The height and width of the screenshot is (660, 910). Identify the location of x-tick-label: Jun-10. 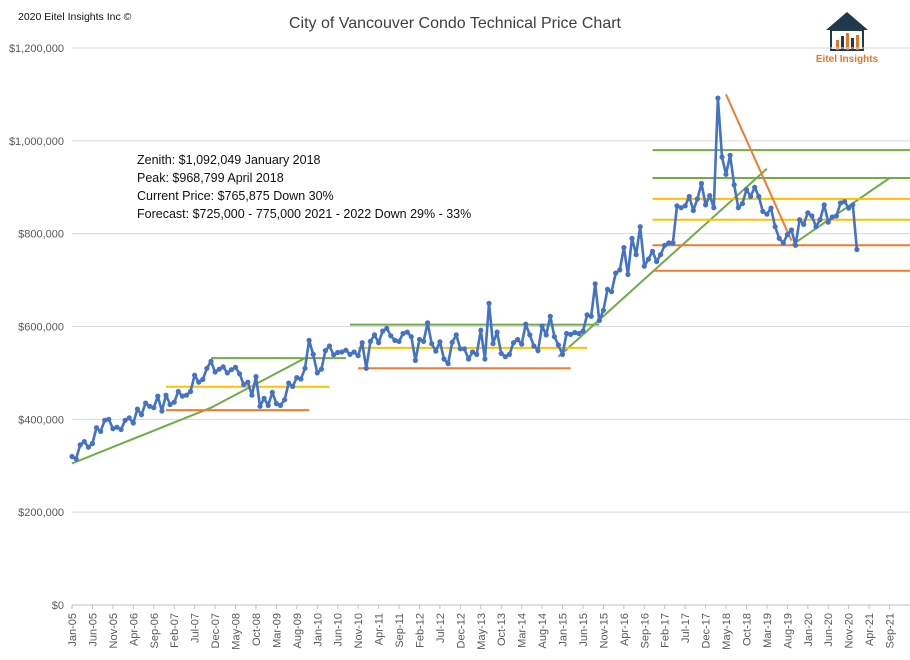
(339, 630).